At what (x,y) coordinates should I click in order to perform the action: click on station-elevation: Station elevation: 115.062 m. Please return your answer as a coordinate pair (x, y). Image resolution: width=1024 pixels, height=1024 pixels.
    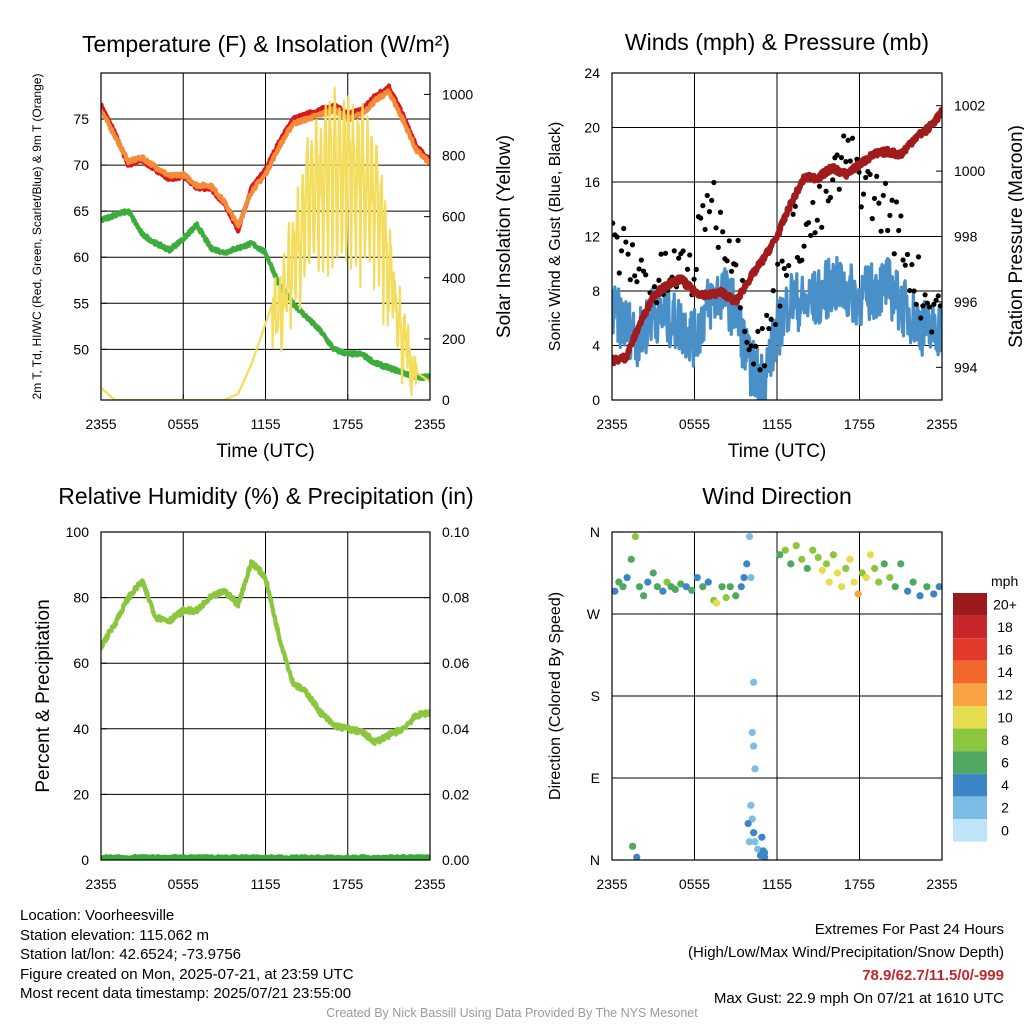
    Looking at the image, I should click on (115, 935).